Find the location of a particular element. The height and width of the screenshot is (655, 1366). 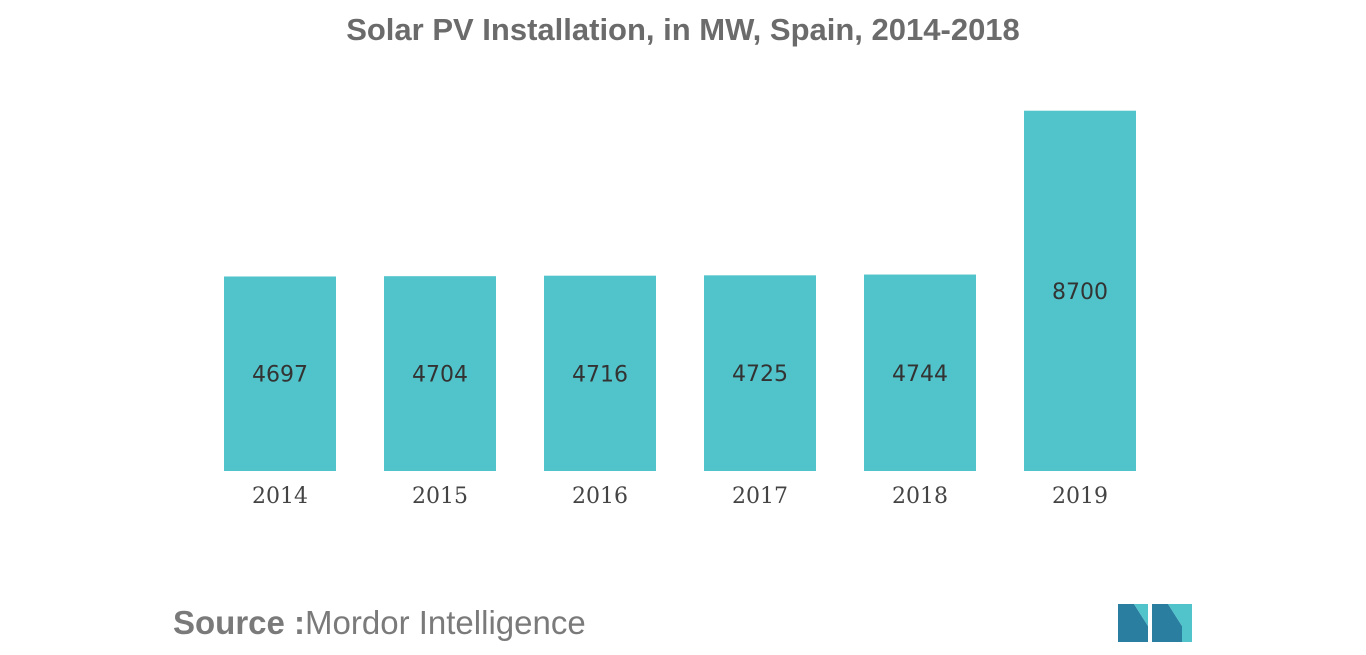

source-text: Mordor Intelligence is located at coordinates (445, 622).